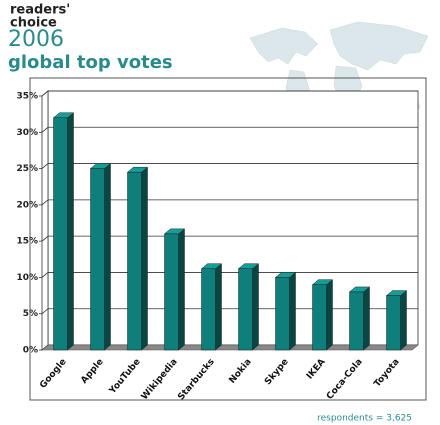 This screenshot has width=440, height=425. Describe the element at coordinates (92, 371) in the screenshot. I see `x-tick-label: Apple` at that location.